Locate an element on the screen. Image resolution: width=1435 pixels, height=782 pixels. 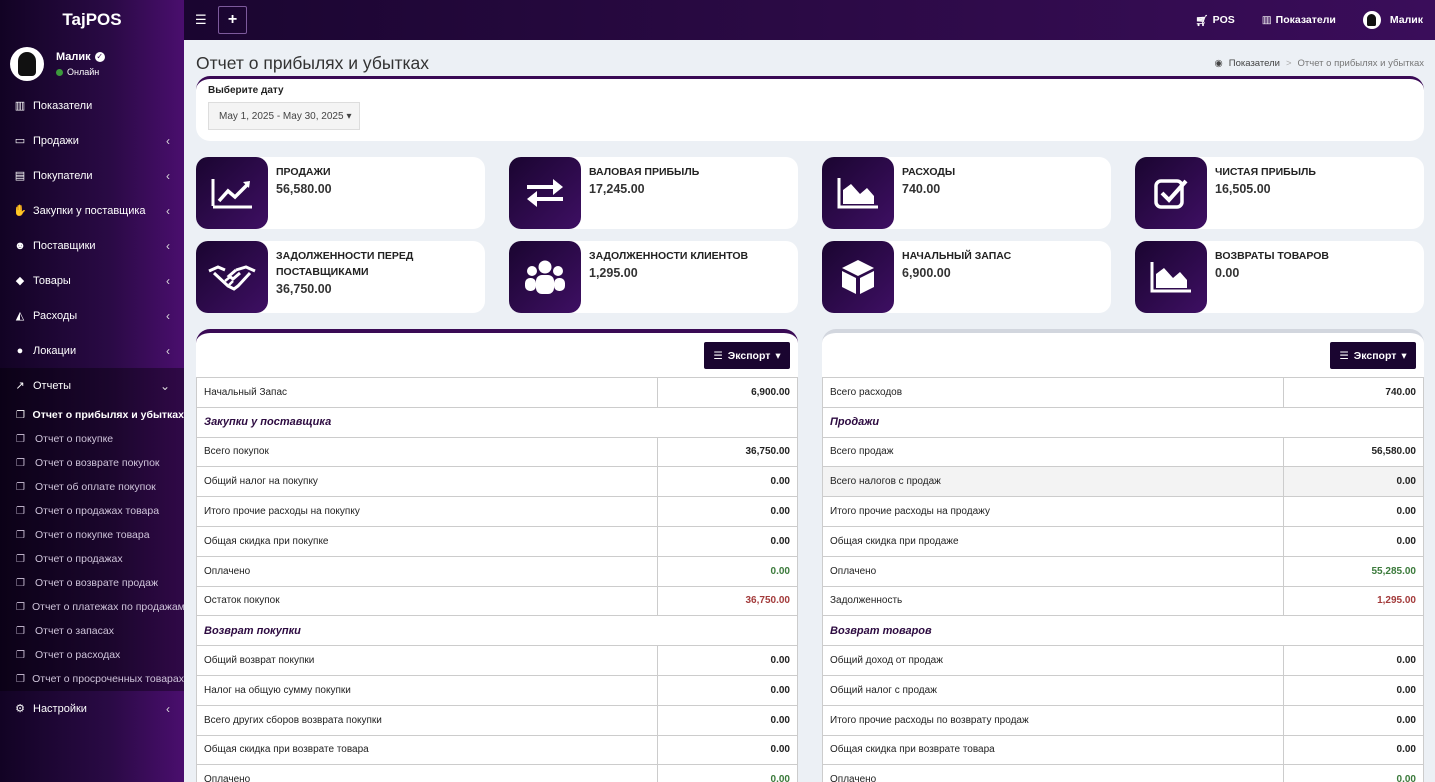
row-label: Всего других сборов возврата покупки is located at coordinates (427, 720).